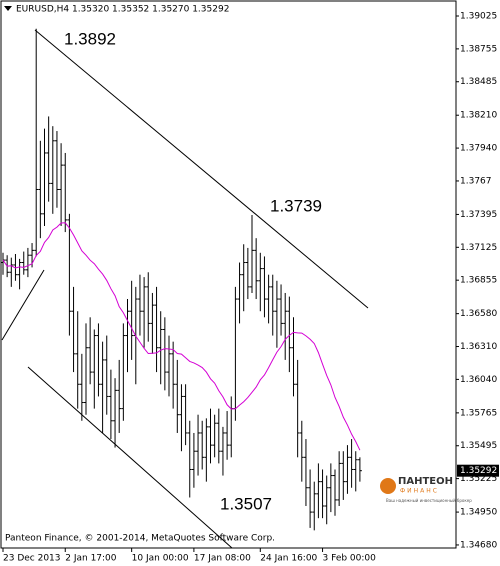  Describe the element at coordinates (8, 8) in the screenshot. I see `menu-arrow` at that location.